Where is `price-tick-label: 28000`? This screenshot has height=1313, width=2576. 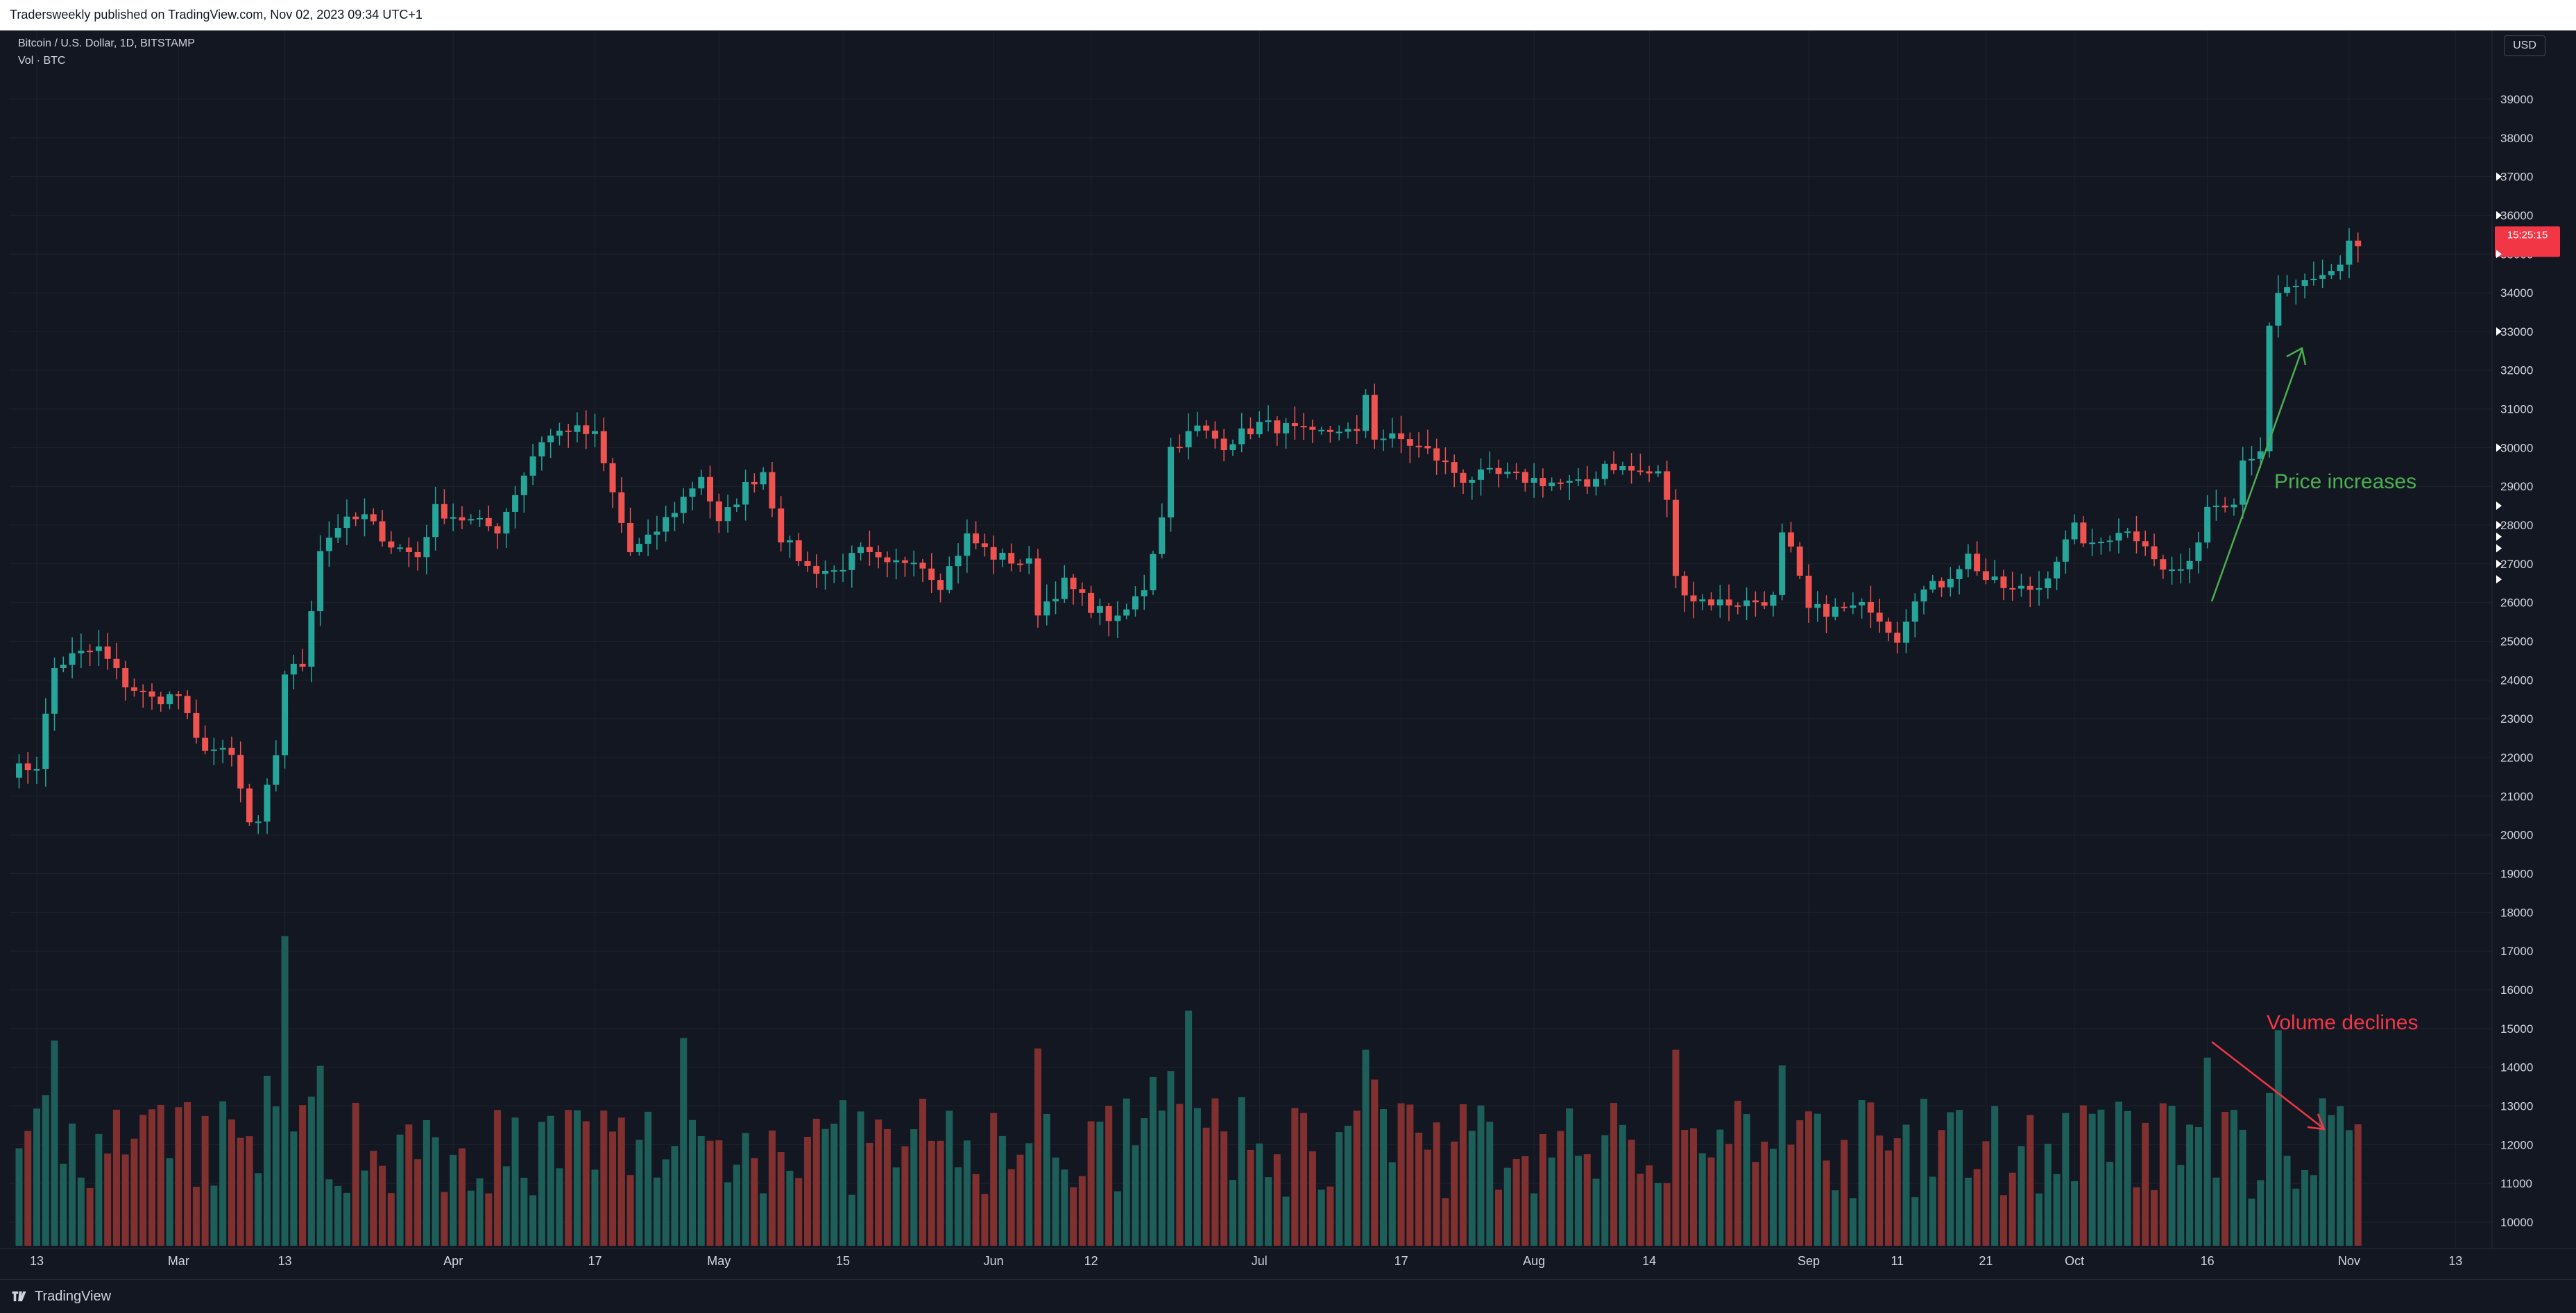 price-tick-label: 28000 is located at coordinates (2516, 525).